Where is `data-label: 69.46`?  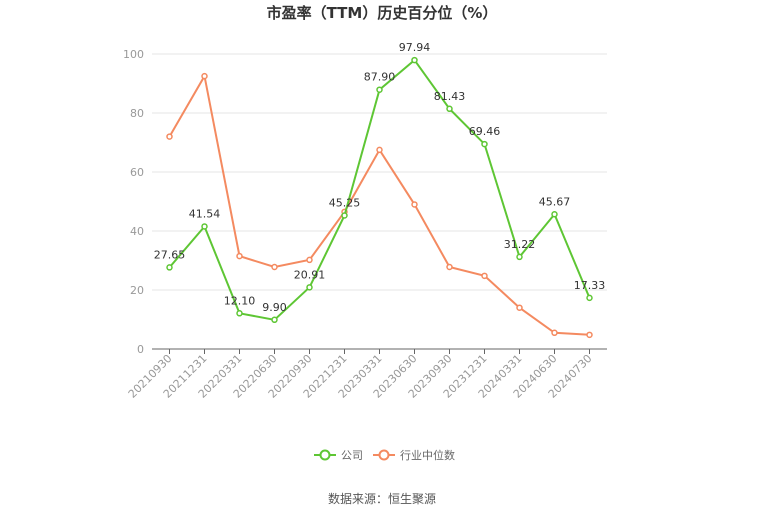 data-label: 69.46 is located at coordinates (485, 131).